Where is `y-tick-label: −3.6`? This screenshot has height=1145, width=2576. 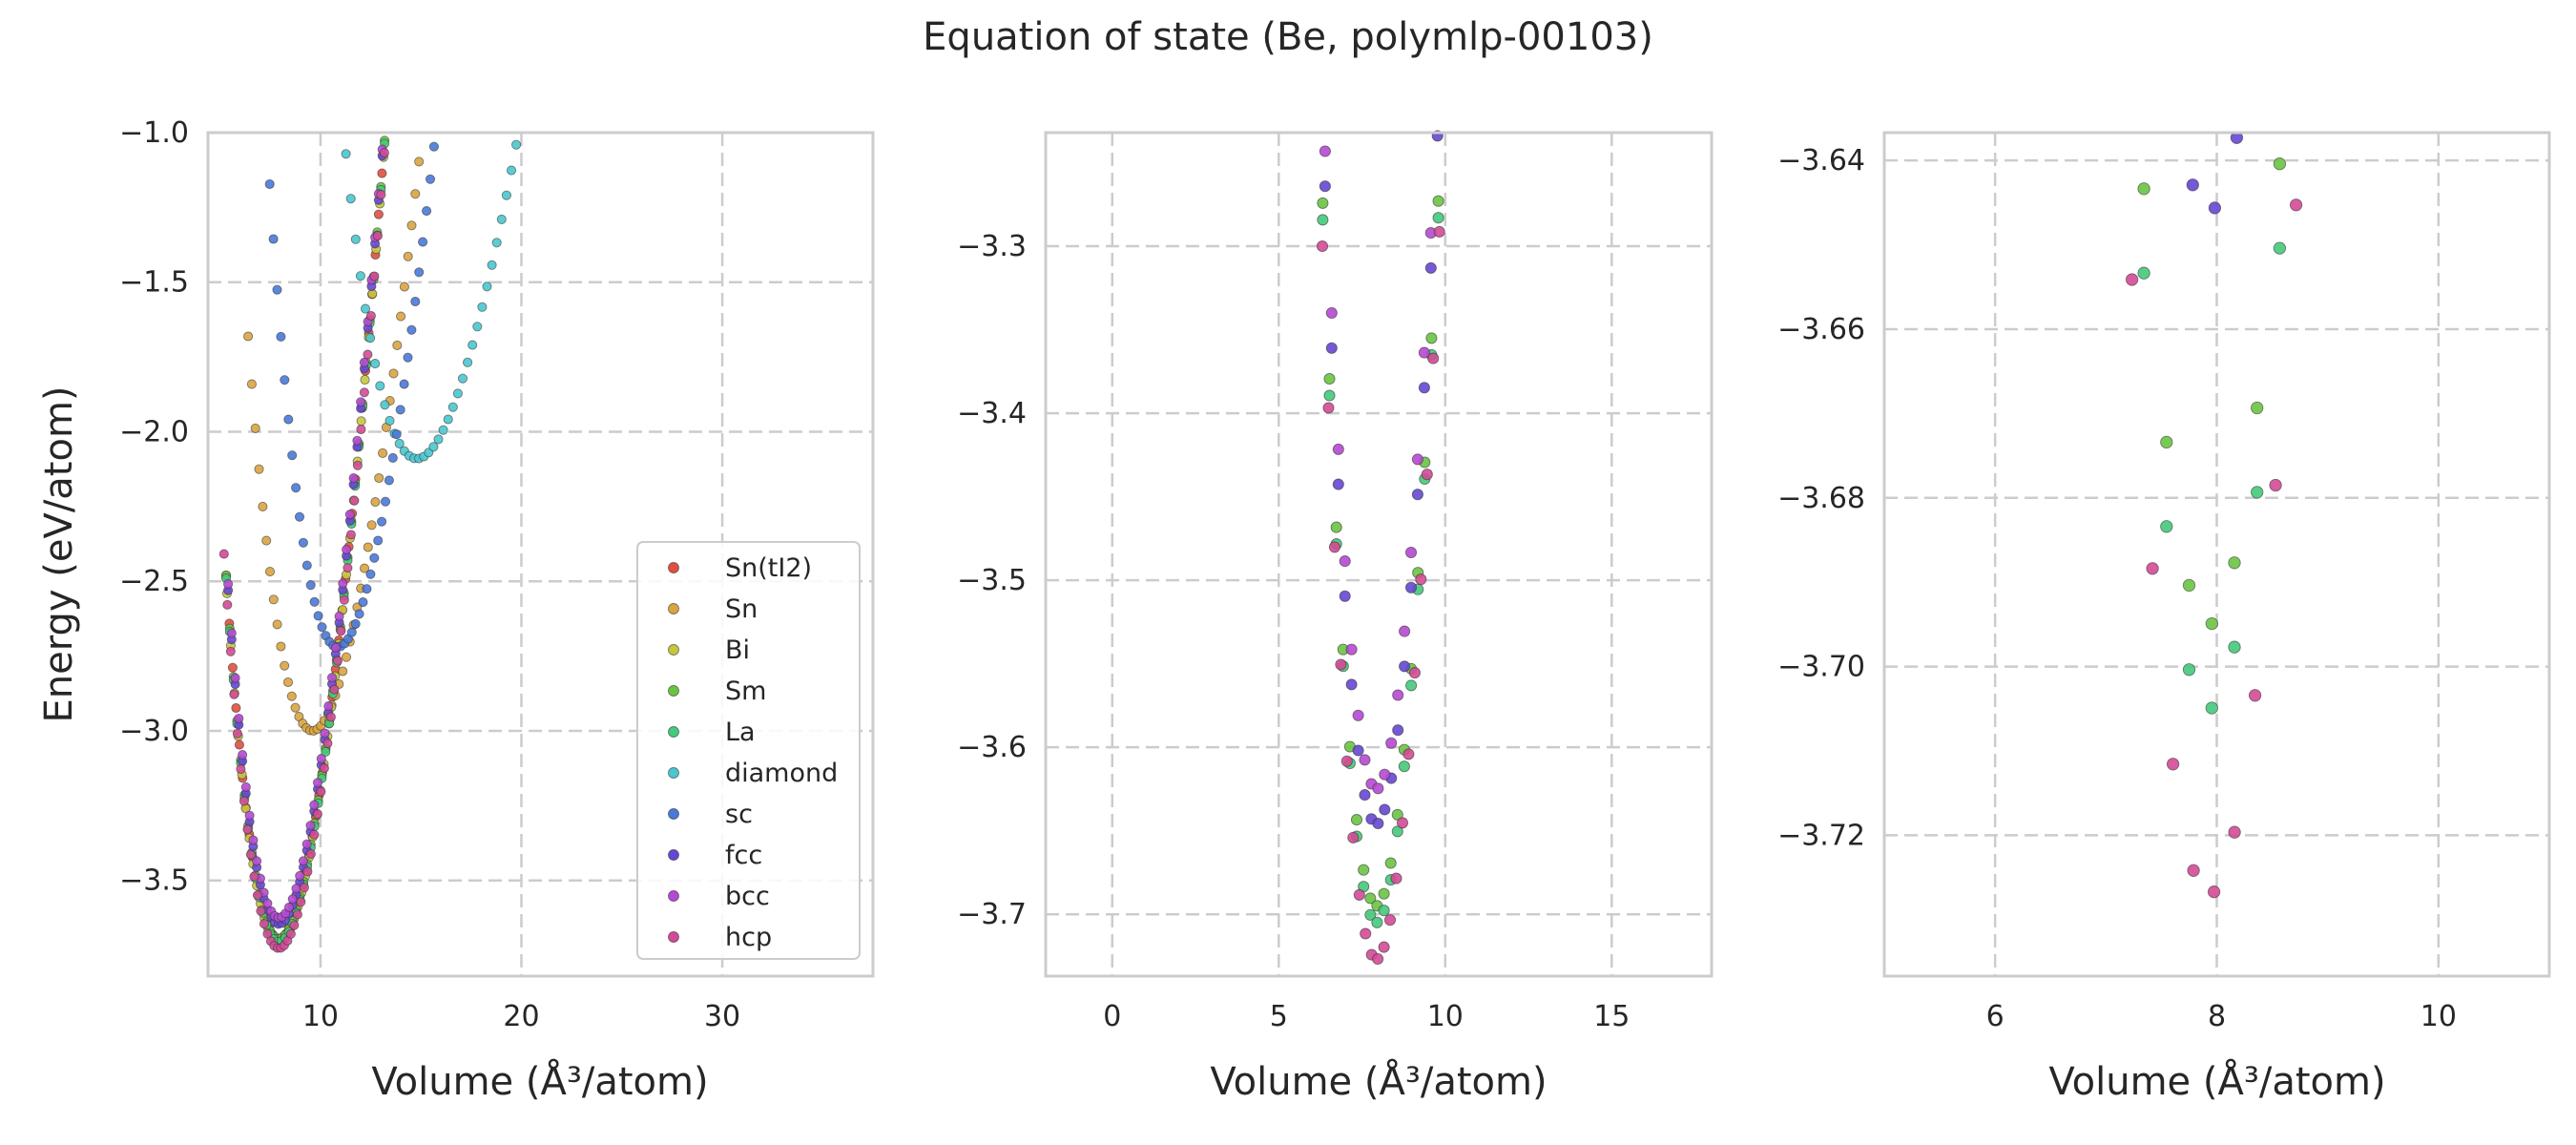
y-tick-label: −3.6 is located at coordinates (992, 747).